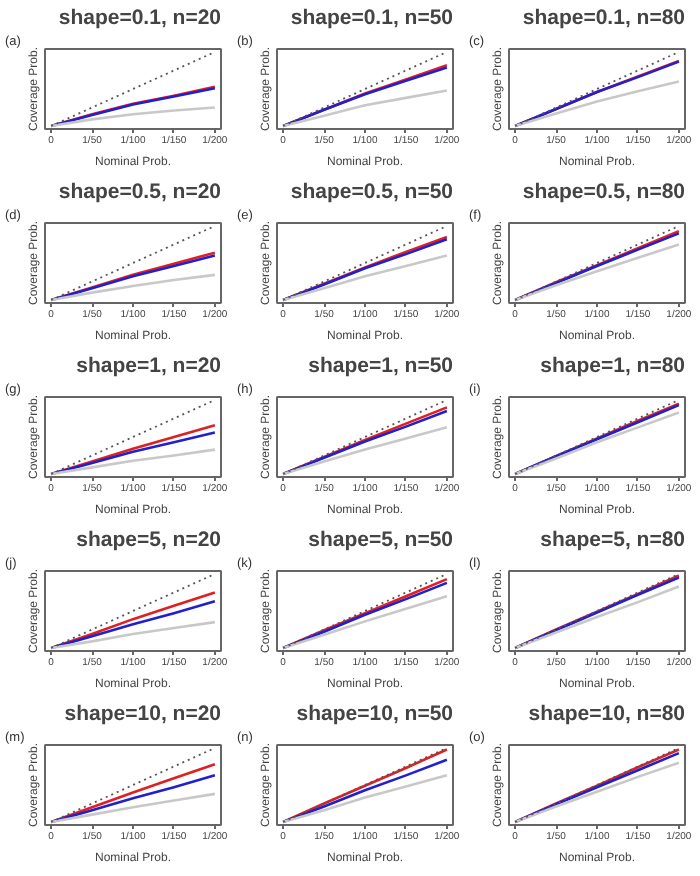  What do you see at coordinates (381, 540) in the screenshot?
I see `chart-title: shape=5, n=50` at bounding box center [381, 540].